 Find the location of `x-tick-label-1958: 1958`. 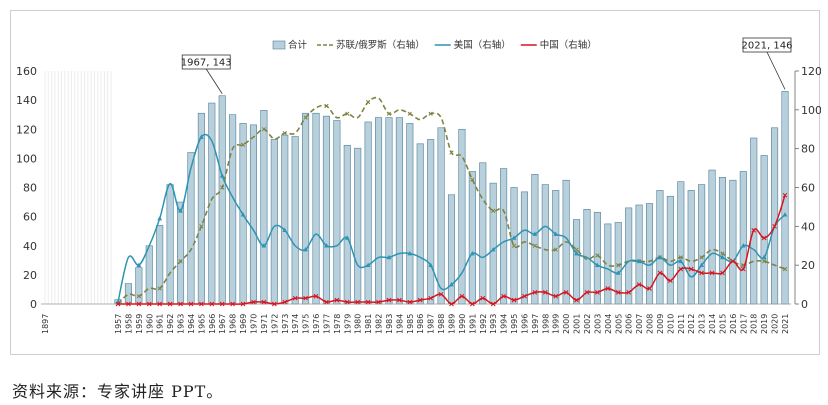

x-tick-label-1958: 1958 is located at coordinates (128, 324).